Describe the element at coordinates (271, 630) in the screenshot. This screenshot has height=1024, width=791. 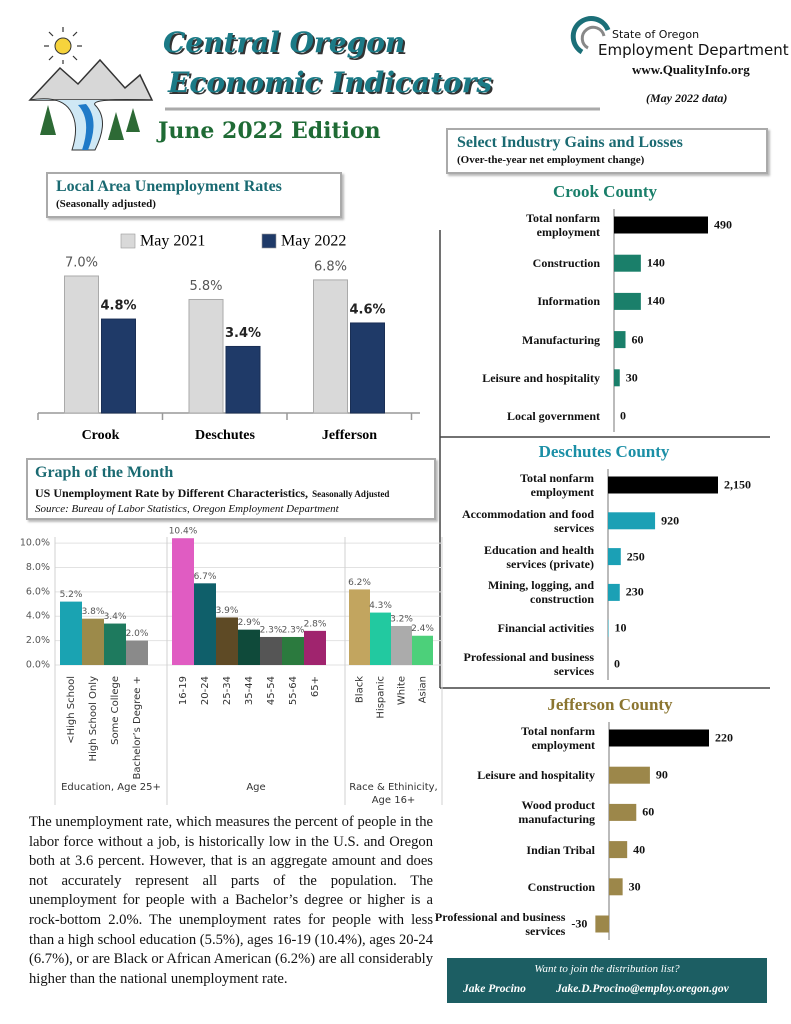
I see `value-label: 2.3%` at that location.